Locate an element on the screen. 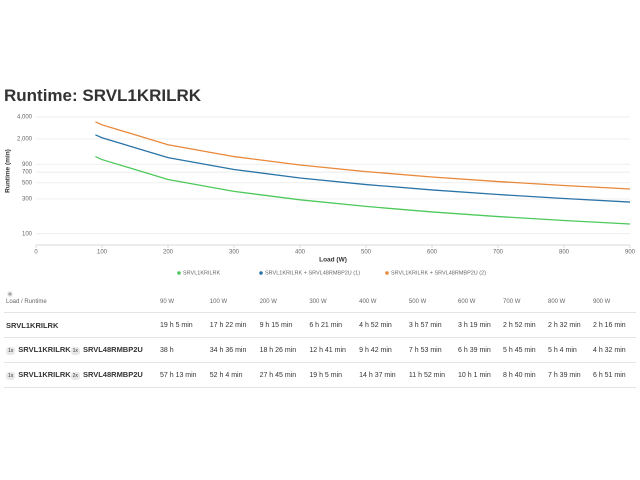 Image resolution: width=640 pixels, height=480 pixels. row-label: 1x SRVL1KRILRK 1x SRVL48RMBP2U is located at coordinates (81, 327).